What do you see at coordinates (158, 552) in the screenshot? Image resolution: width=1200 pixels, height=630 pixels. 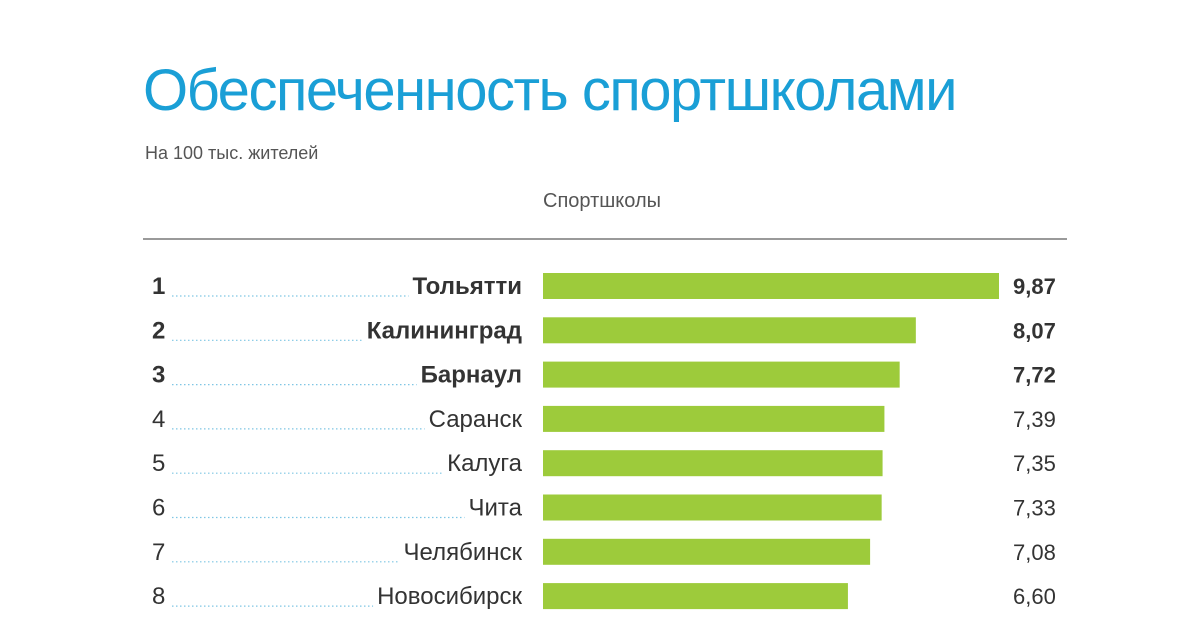 I see `rank-label: 7` at bounding box center [158, 552].